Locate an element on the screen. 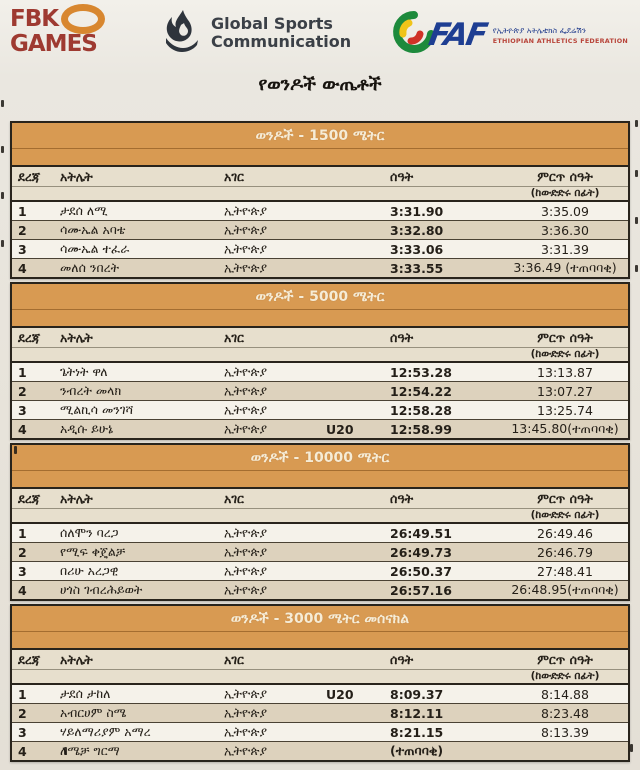 The image size is (640, 770). table-title: ወንዶች - 3000 ሜትር መሰናክል is located at coordinates (320, 619).